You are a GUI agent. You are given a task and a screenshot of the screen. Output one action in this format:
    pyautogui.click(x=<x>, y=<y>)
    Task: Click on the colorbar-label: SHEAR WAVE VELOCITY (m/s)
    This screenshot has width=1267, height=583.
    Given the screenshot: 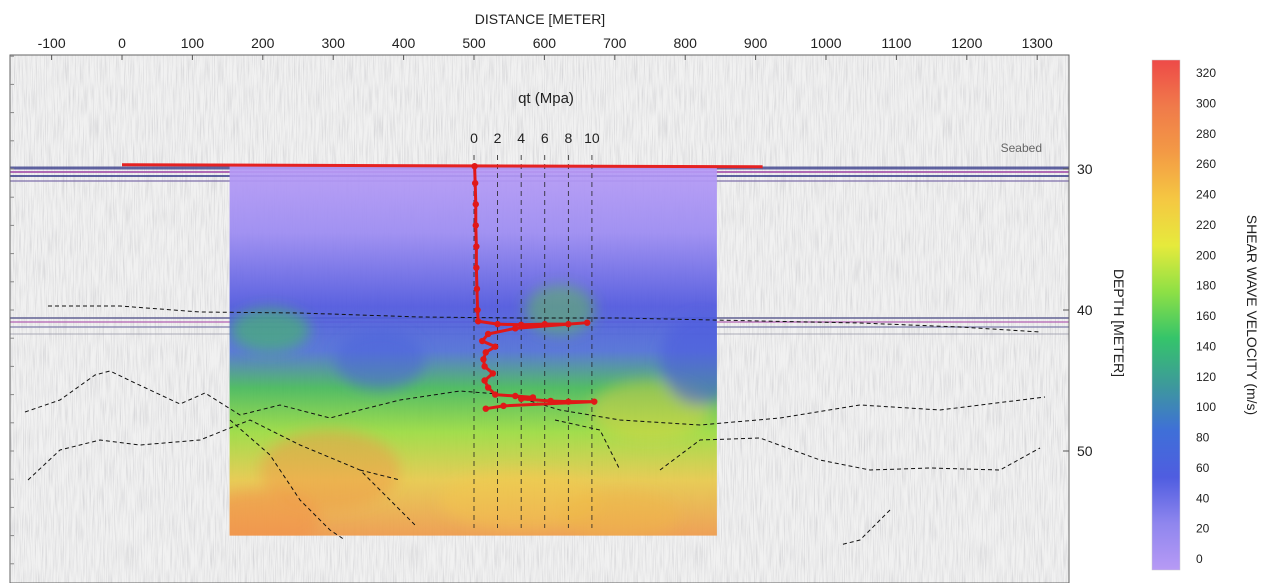 What is the action you would take?
    pyautogui.click(x=1252, y=315)
    